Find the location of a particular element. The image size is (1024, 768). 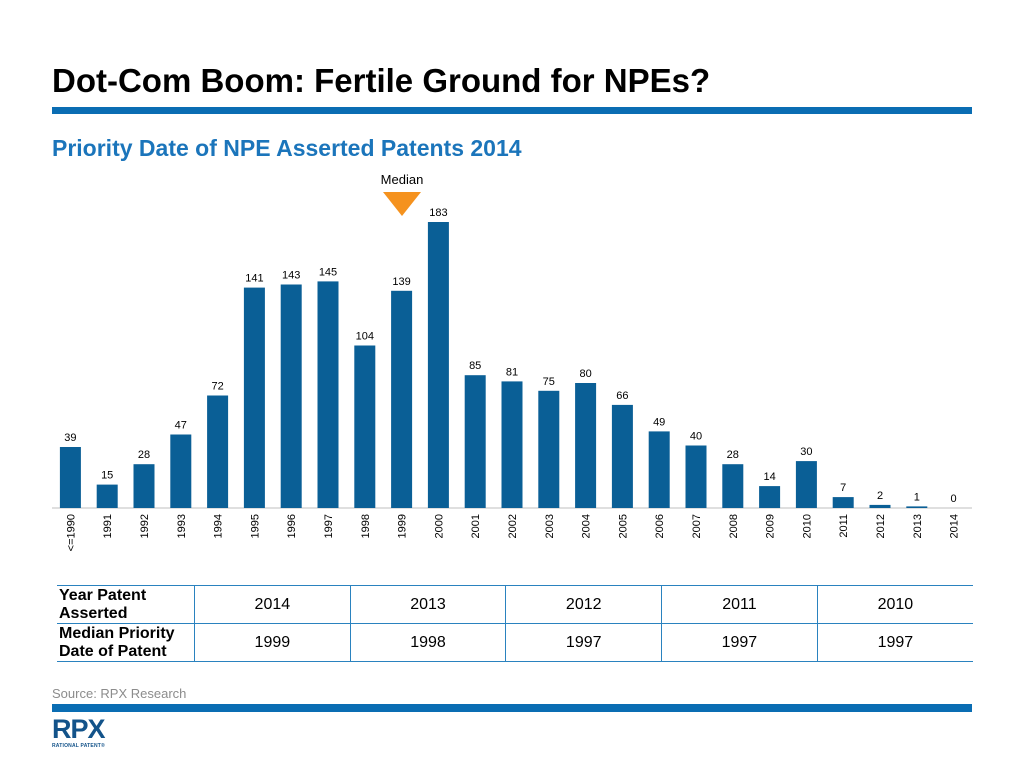

tick-label-2006: 2006 is located at coordinates (660, 526).